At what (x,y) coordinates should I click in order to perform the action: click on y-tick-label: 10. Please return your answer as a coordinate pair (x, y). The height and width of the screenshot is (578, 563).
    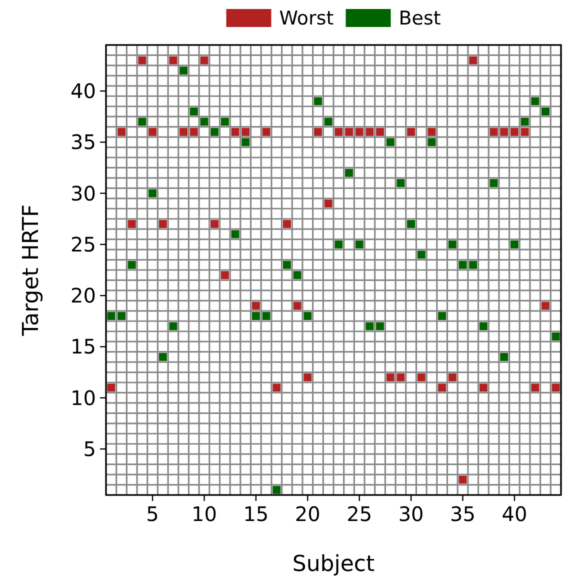
    Looking at the image, I should click on (83, 398).